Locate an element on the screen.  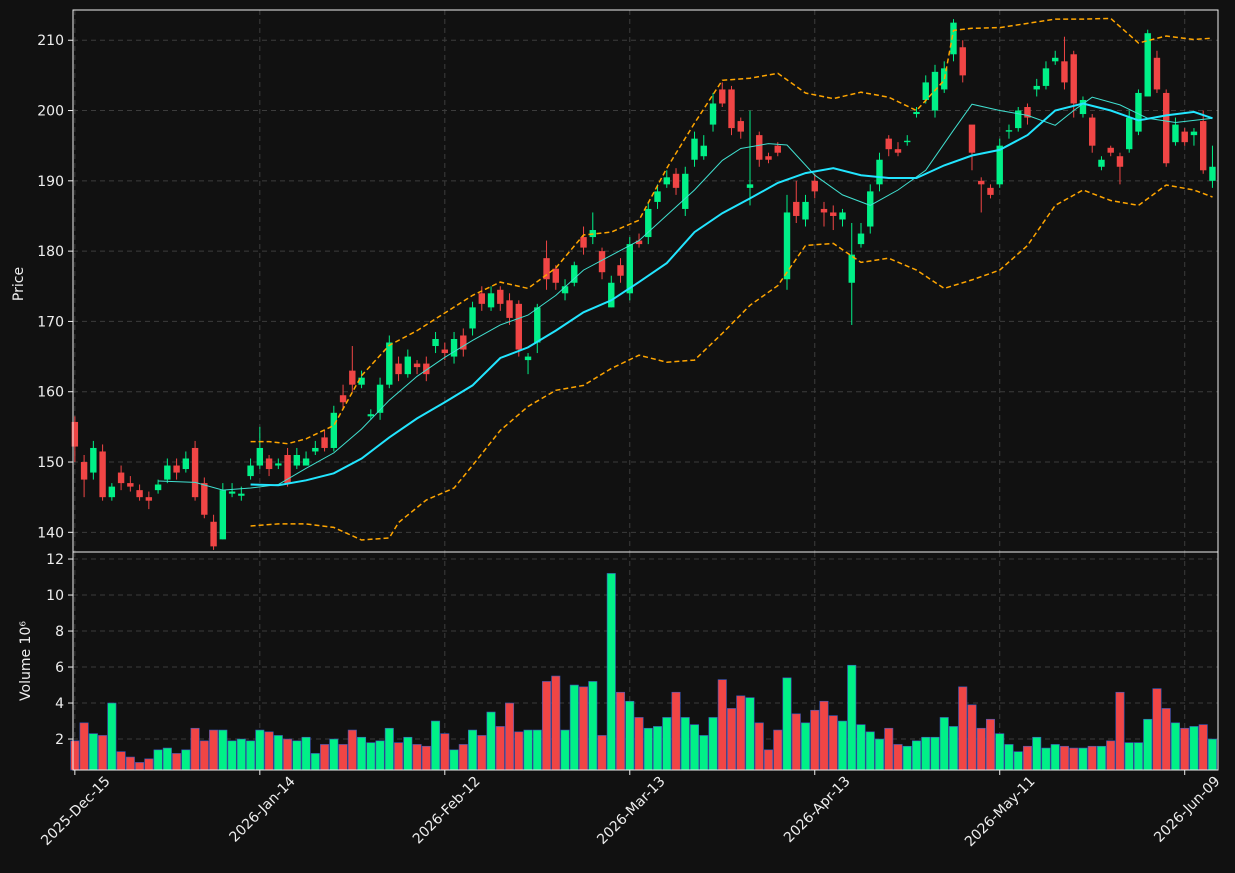
y-axis-label: Price is located at coordinates (19, 284).